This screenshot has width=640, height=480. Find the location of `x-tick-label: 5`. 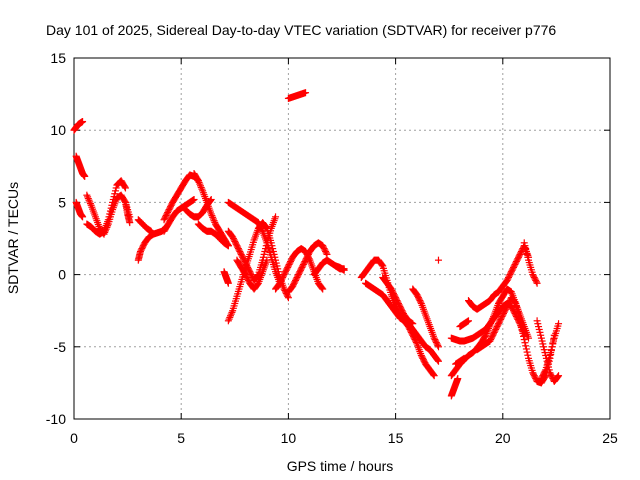

x-tick-label: 5 is located at coordinates (181, 438).